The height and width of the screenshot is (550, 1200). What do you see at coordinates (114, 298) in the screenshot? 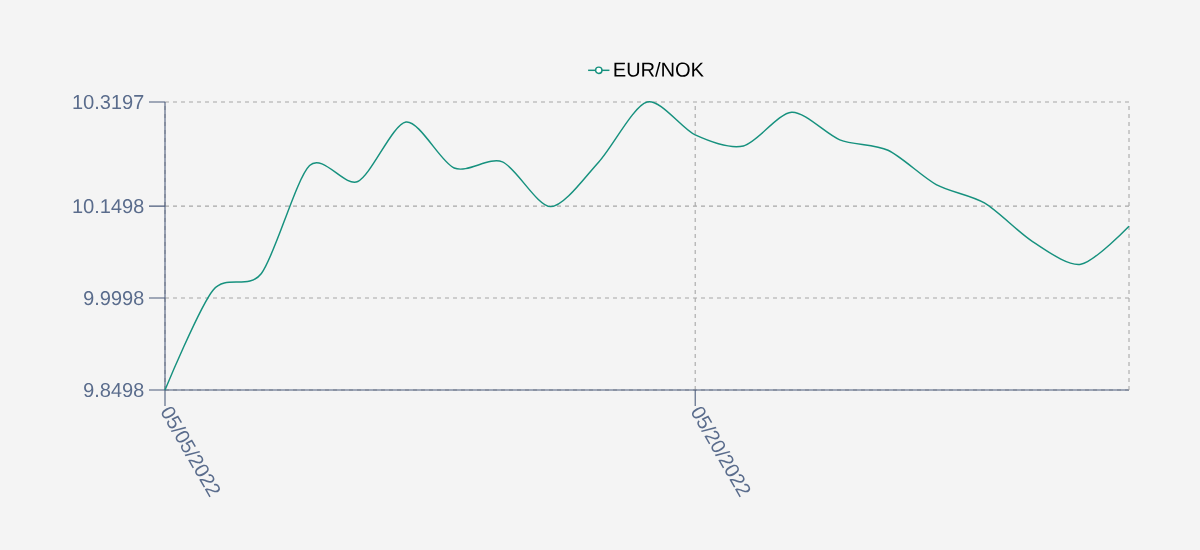
I see `y-tick-label: 9.9998` at bounding box center [114, 298].